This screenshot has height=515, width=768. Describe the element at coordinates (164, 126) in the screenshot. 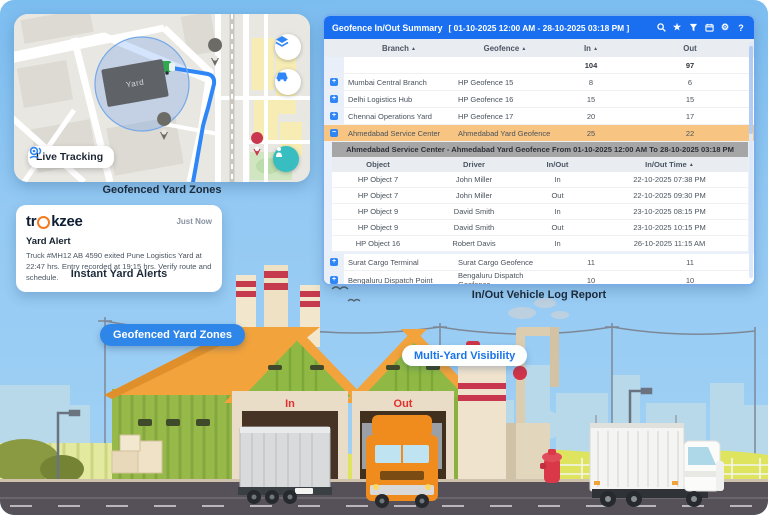

I see `map-pin-church` at that location.